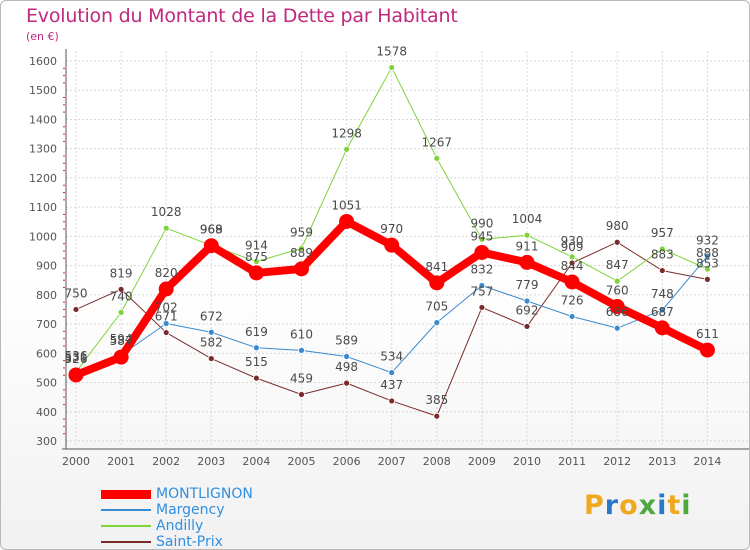 This screenshot has width=750, height=550. What do you see at coordinates (617, 461) in the screenshot?
I see `x-tick-label: 2012` at bounding box center [617, 461].